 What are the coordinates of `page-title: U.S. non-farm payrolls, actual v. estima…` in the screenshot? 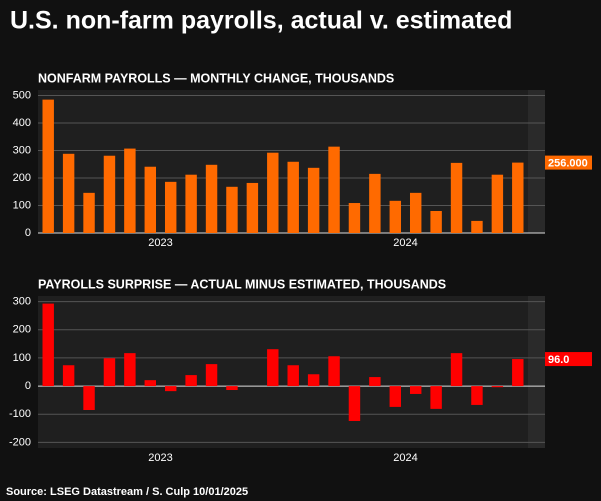 It's located at (261, 21).